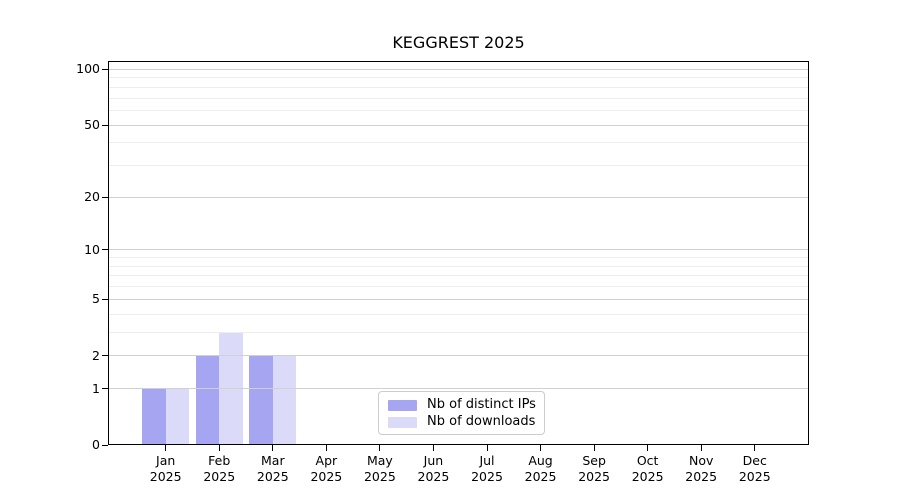 The image size is (900, 500). Describe the element at coordinates (754, 460) in the screenshot. I see `x-tick-month: Dec` at that location.